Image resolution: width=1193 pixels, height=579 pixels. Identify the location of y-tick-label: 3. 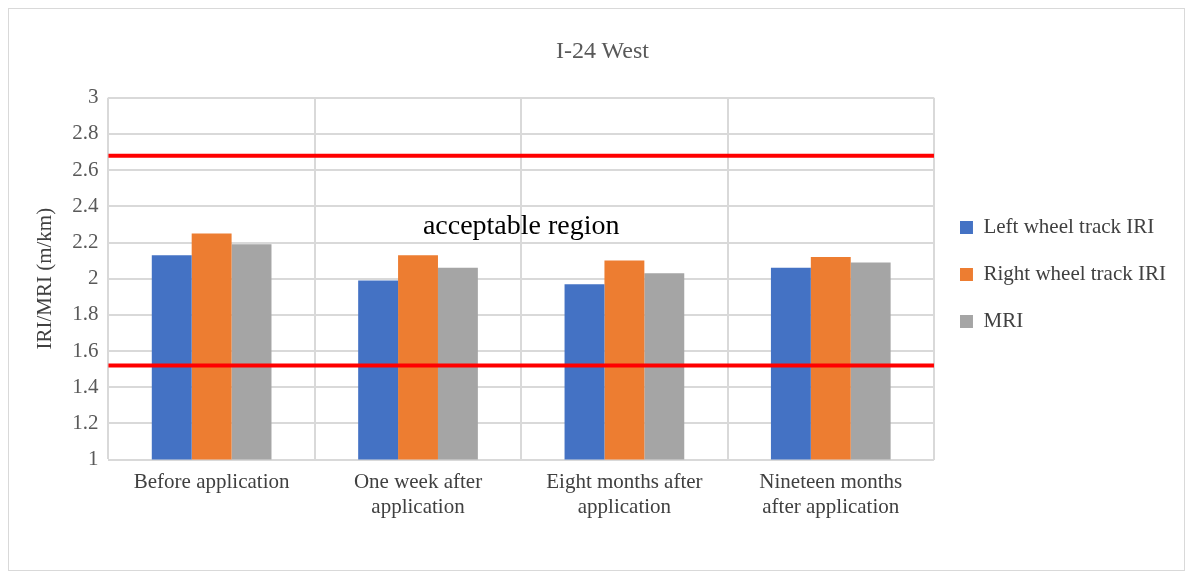
(93, 96).